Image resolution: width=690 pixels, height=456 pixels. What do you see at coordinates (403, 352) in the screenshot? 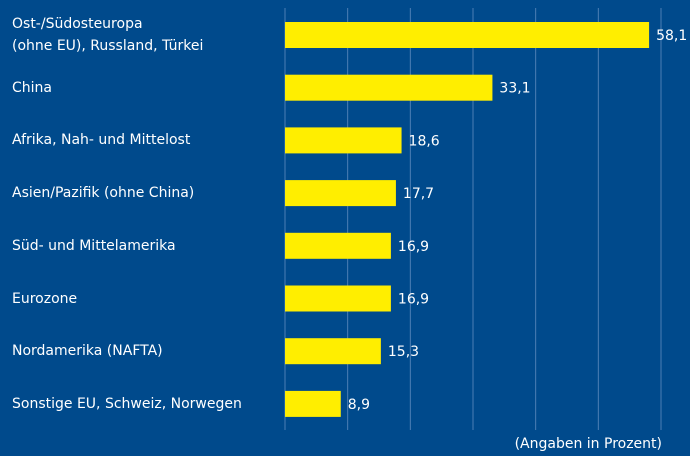
I see `value-label: 15,3` at bounding box center [403, 352].